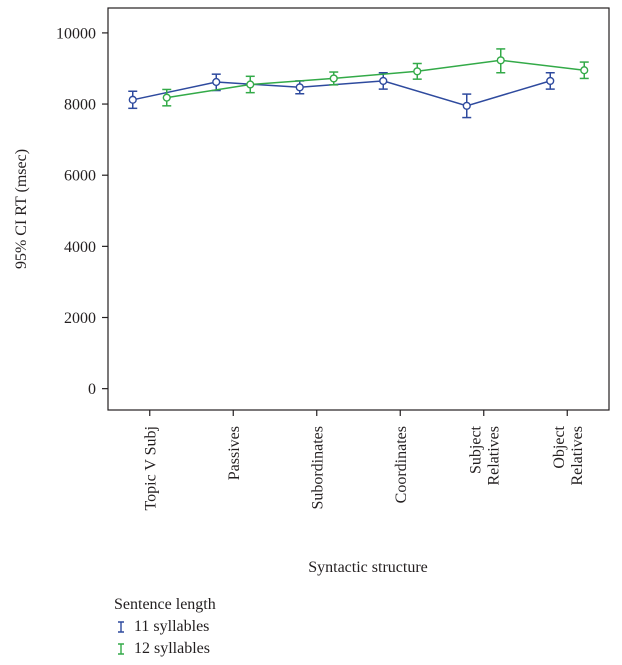  I want to click on y-tick-label: 4000, so click(80, 247).